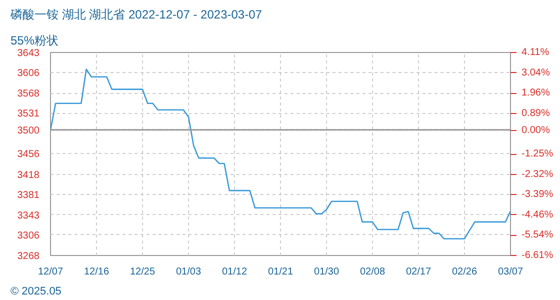 This screenshot has width=560, height=300. Describe the element at coordinates (28, 195) in the screenshot. I see `y-tick-label: 3381` at that location.